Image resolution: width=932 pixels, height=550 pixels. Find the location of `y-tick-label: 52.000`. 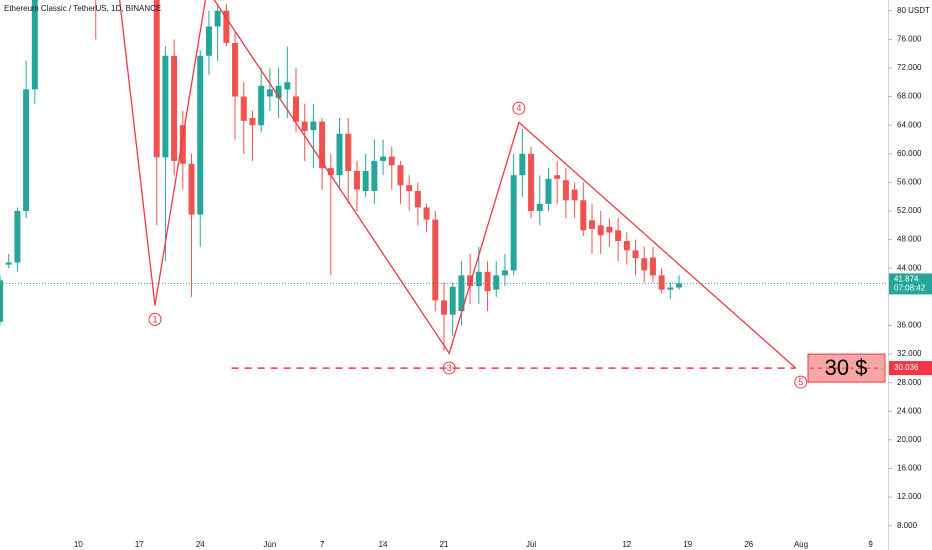

y-tick-label: 52.000 is located at coordinates (909, 210).